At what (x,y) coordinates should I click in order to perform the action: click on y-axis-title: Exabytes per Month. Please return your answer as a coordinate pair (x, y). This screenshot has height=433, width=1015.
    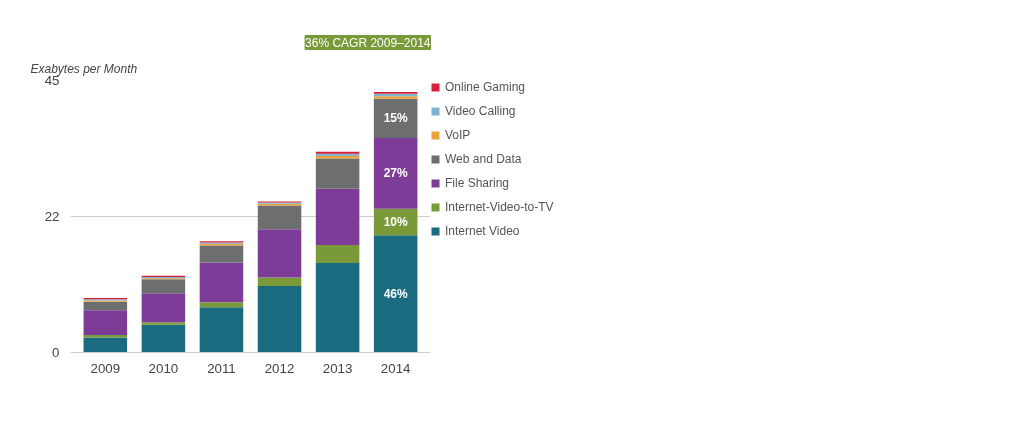
    Looking at the image, I should click on (84, 68).